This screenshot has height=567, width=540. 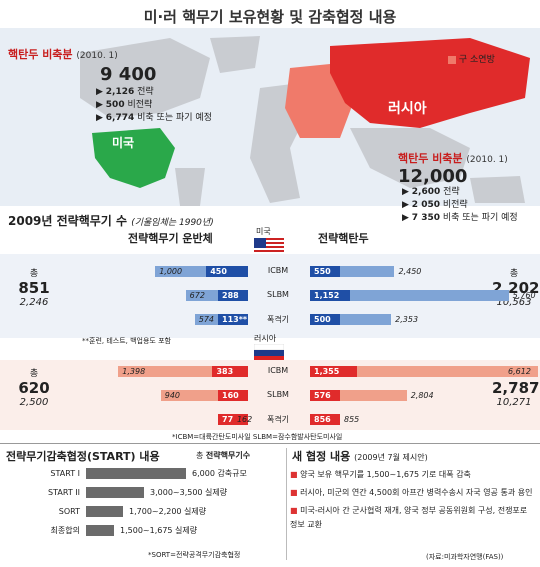 What do you see at coordinates (34, 388) in the screenshot?
I see `ru-delivery-total: 총 620 2,500` at bounding box center [34, 388].